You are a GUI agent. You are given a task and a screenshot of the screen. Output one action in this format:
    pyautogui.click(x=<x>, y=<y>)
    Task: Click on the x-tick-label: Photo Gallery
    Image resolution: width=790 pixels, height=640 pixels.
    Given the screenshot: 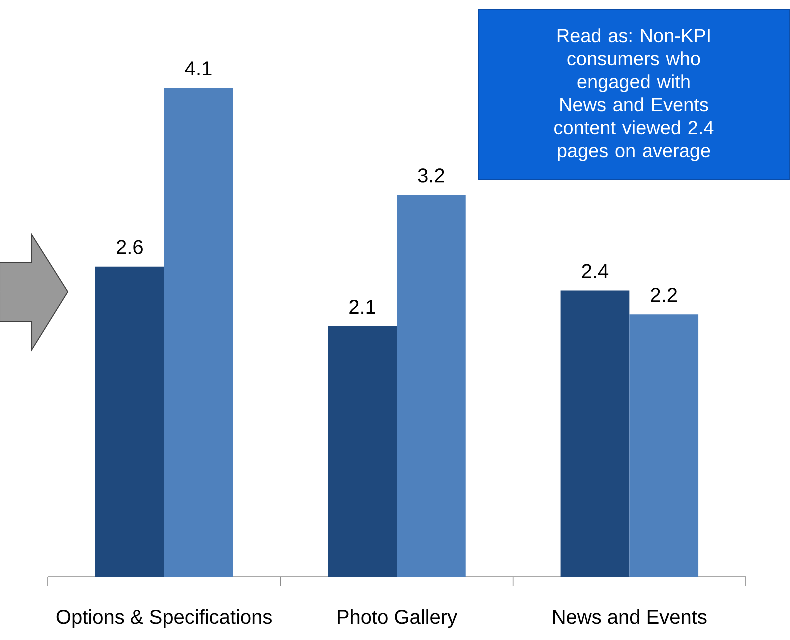 What is the action you would take?
    pyautogui.click(x=398, y=619)
    